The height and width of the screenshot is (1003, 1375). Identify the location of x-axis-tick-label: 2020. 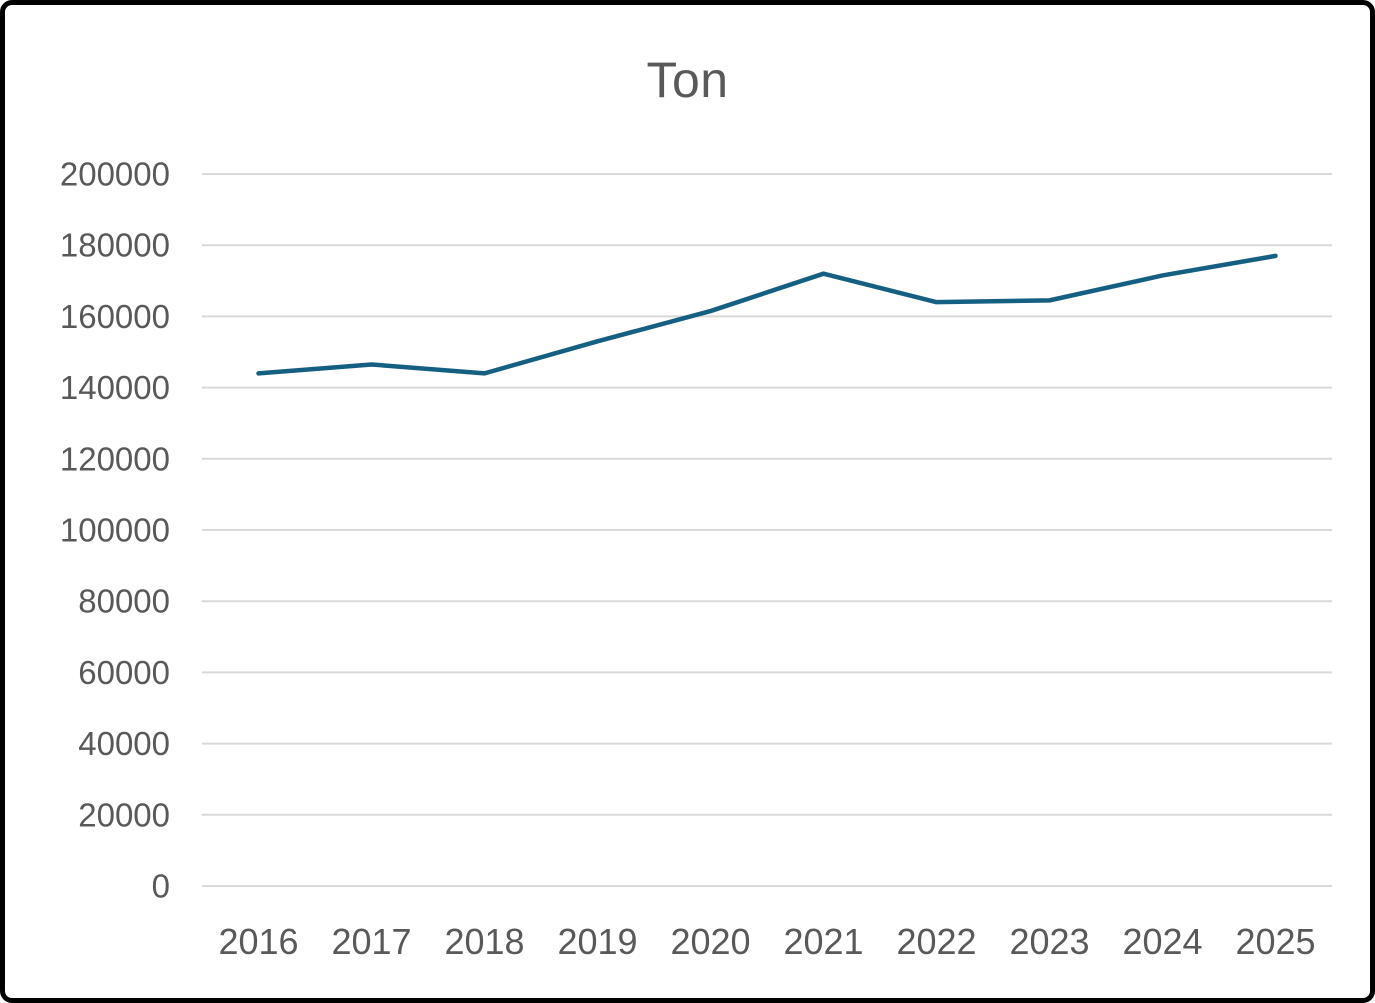
(710, 941).